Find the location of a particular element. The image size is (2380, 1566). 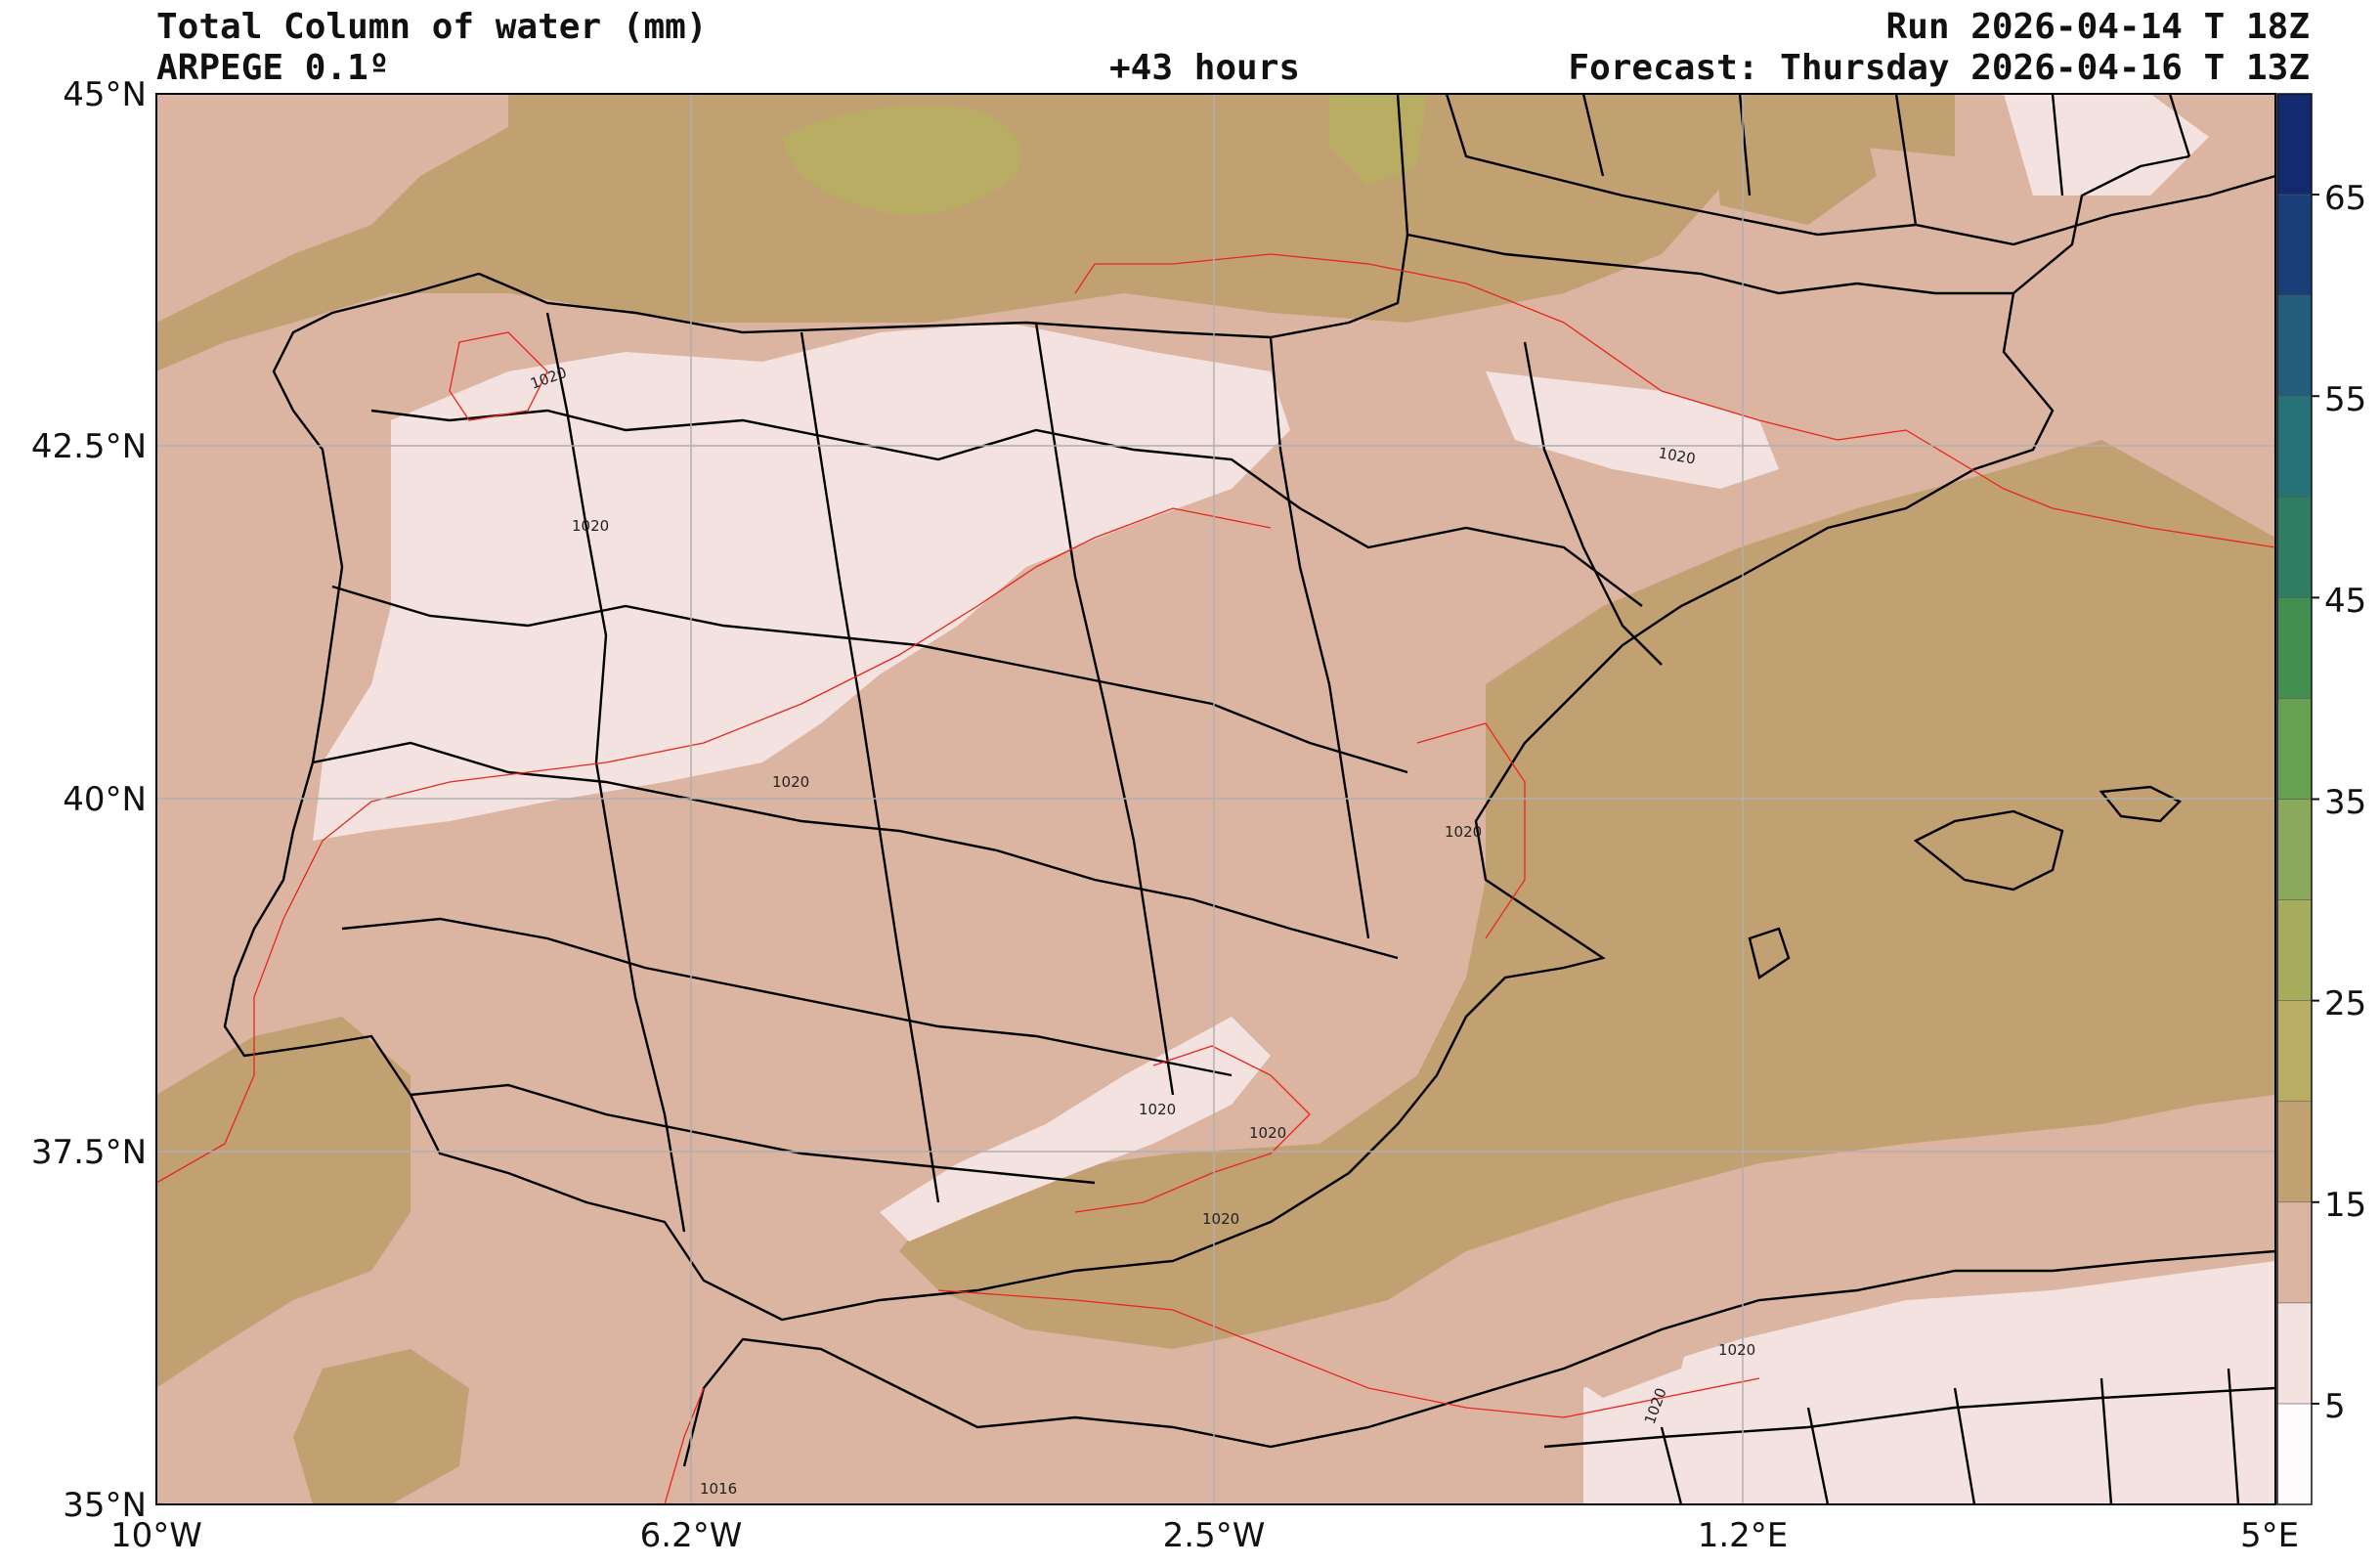

lat-tick-label: 35°N is located at coordinates (105, 1505).